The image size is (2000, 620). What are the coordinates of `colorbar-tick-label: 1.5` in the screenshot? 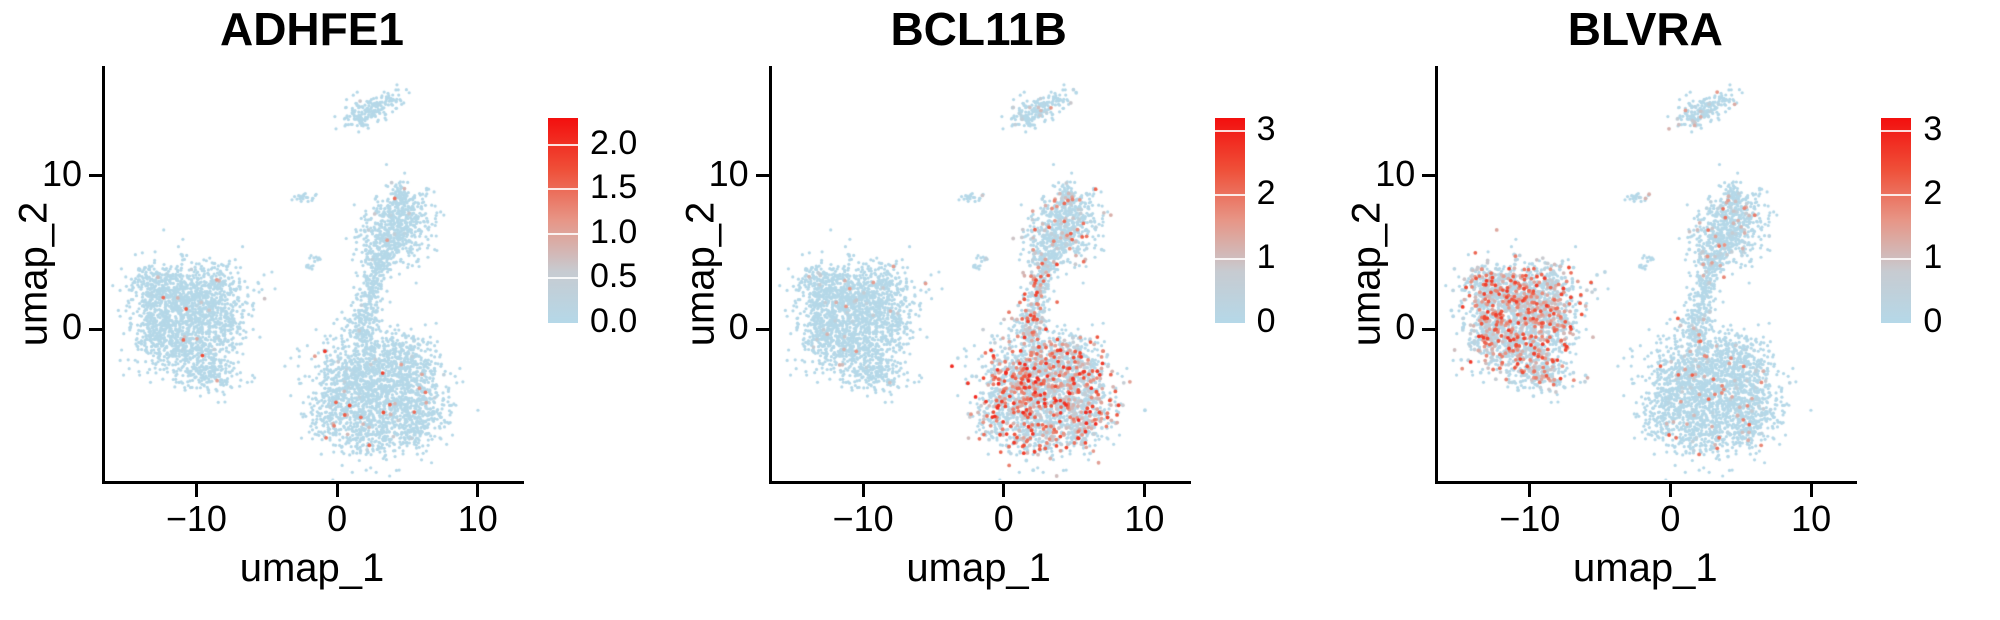 It's located at (614, 187).